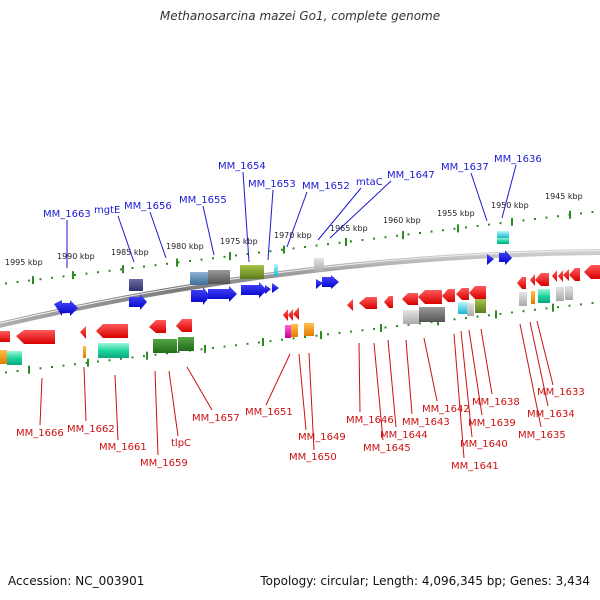  Describe the element at coordinates (322, 437) in the screenshot. I see `gene-label-bottom: MM_1649` at that location.